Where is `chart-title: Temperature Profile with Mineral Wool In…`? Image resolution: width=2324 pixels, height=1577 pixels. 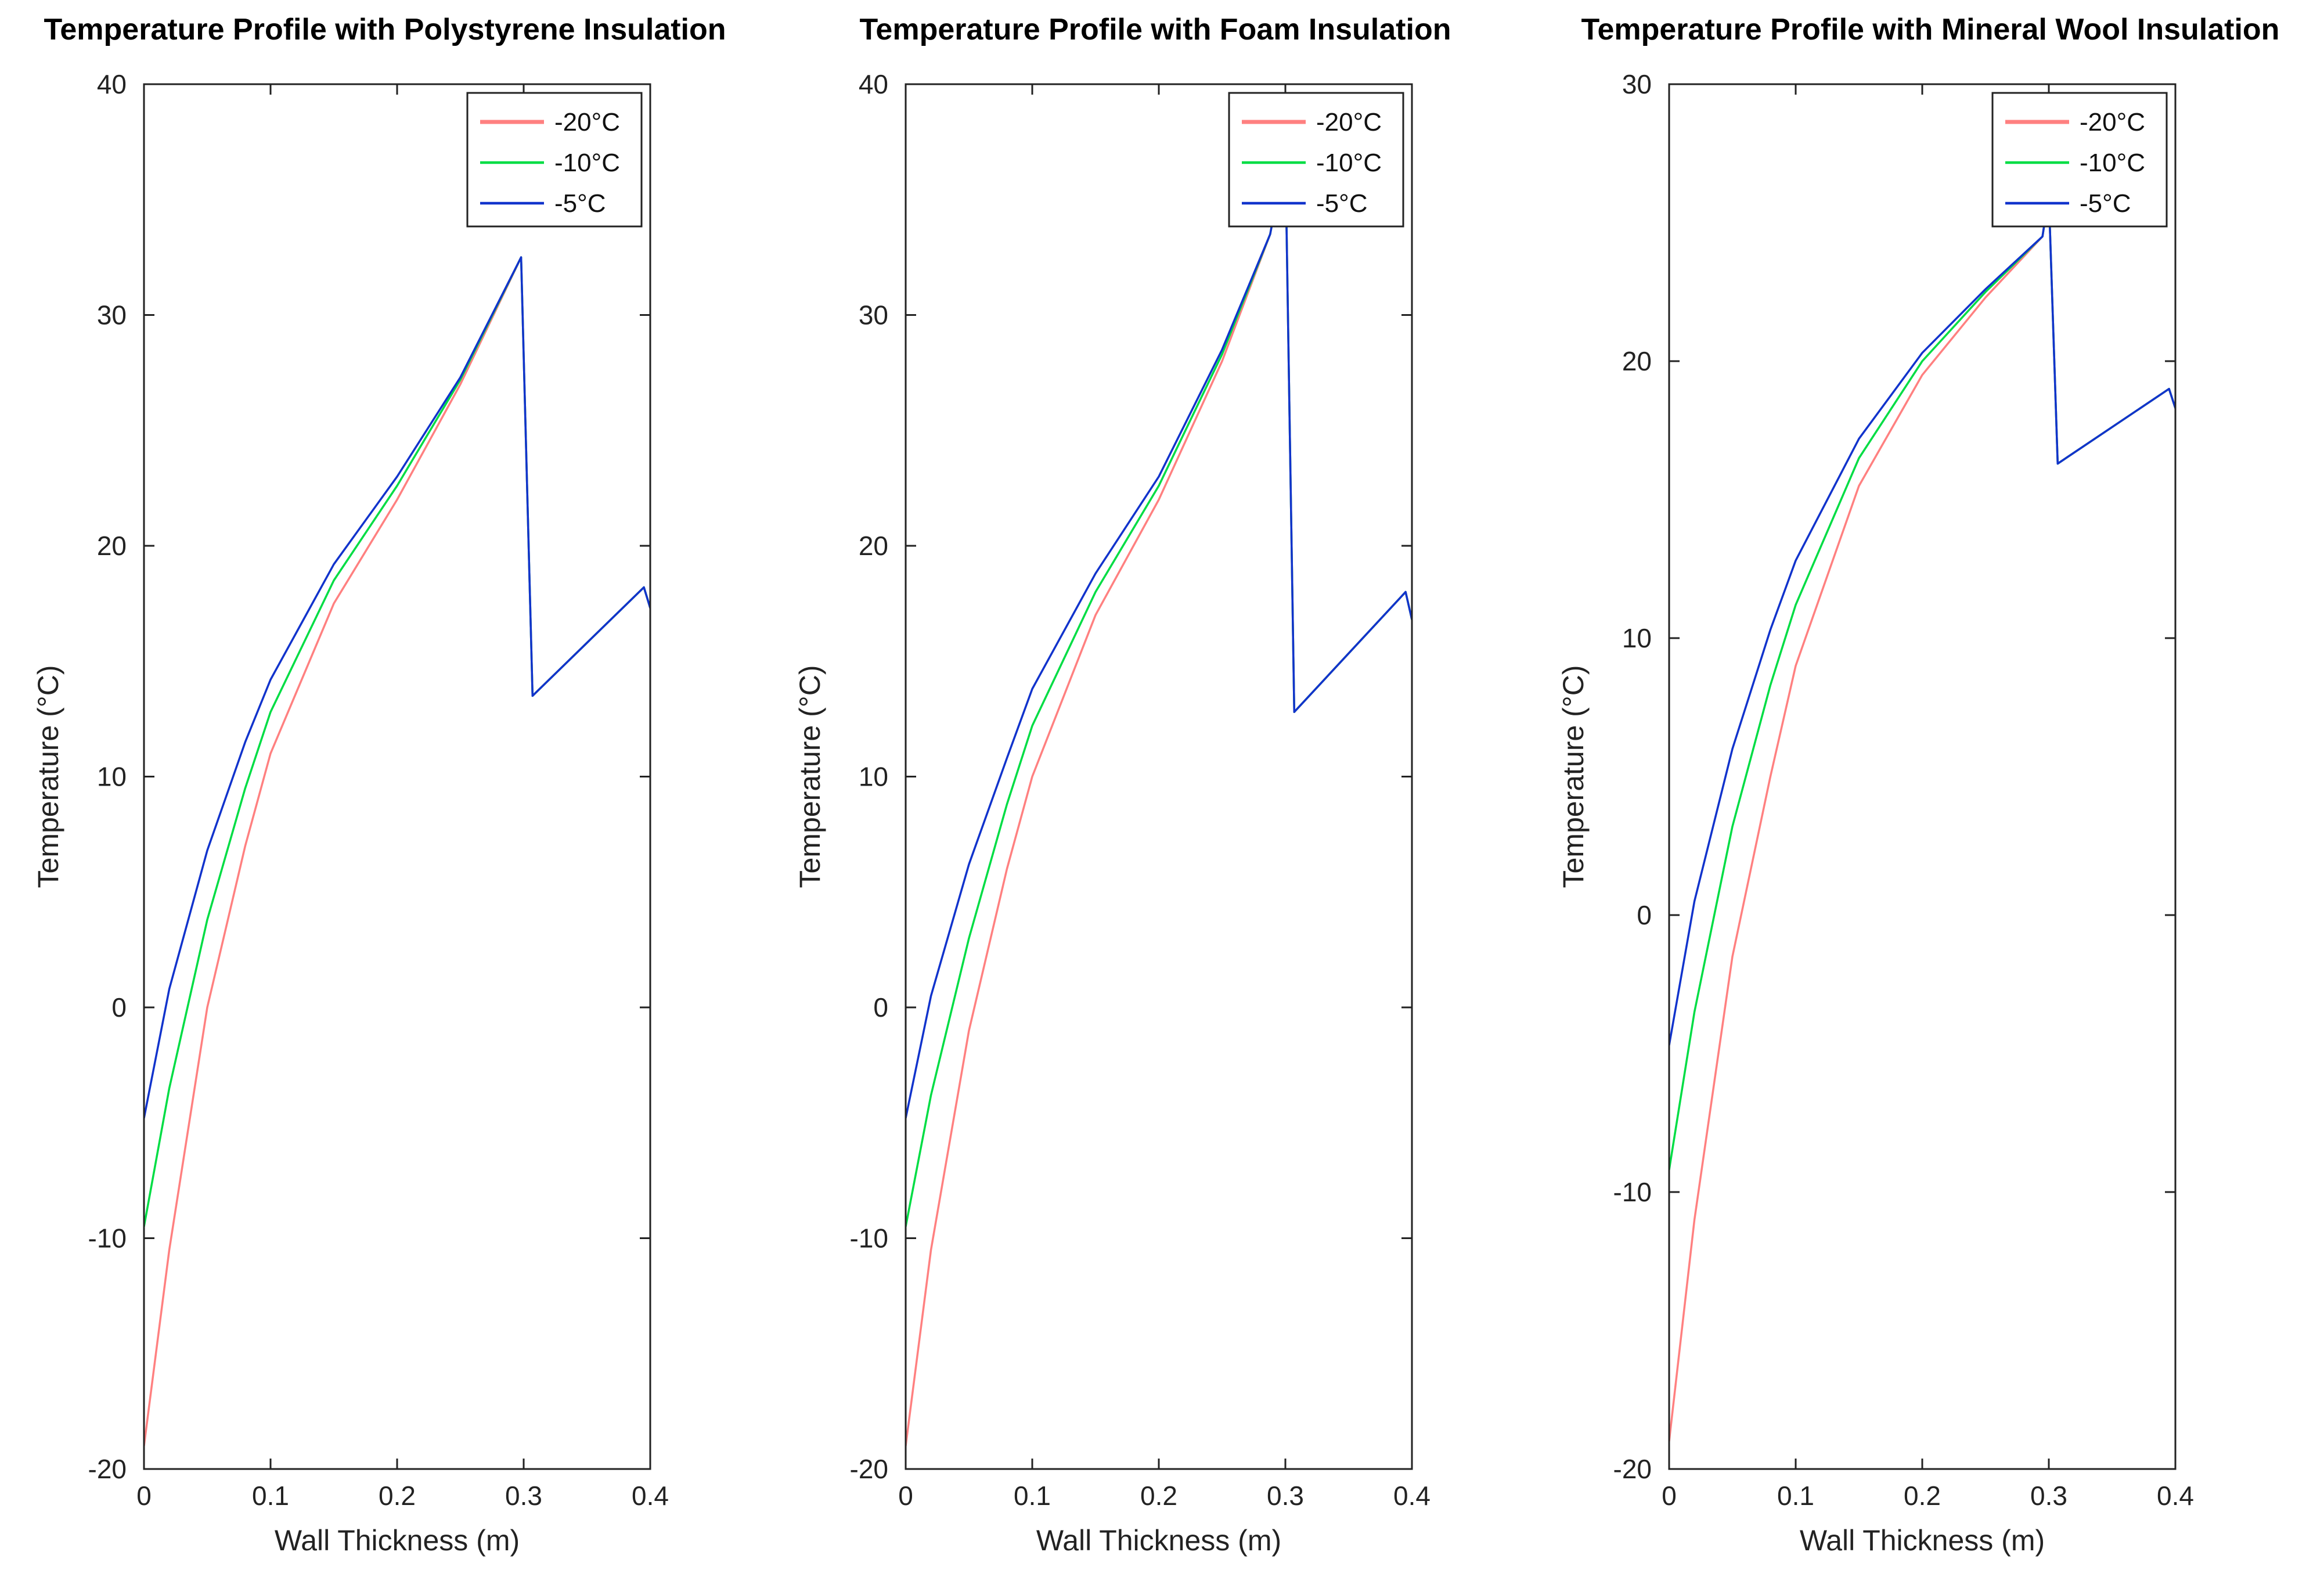
chart-title: Temperature Profile with Mineral Wool In… is located at coordinates (1930, 29).